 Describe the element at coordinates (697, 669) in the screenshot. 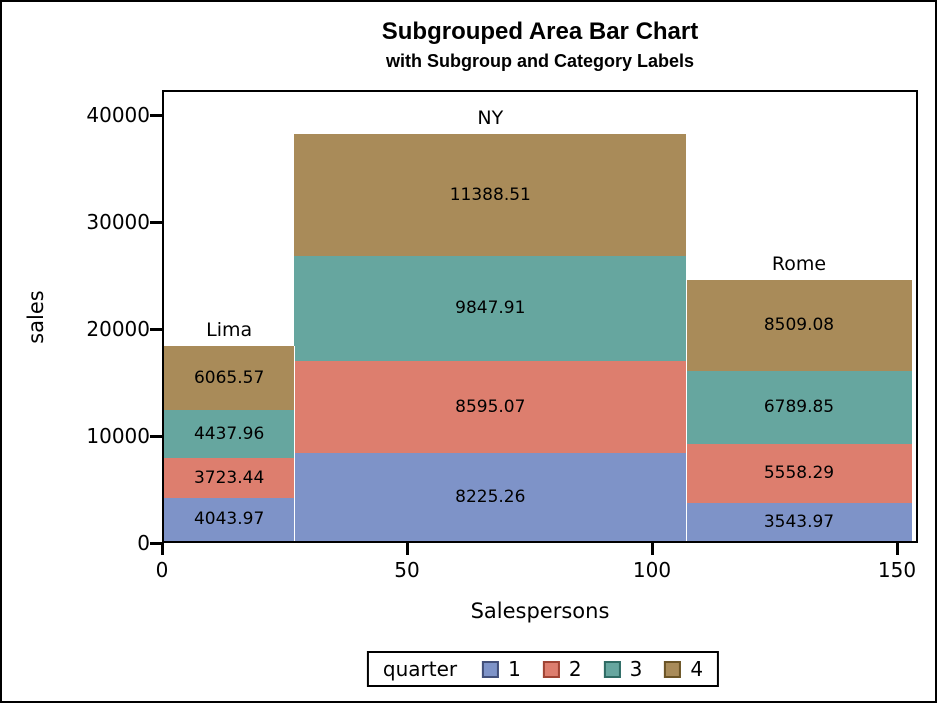

I see `legend-item-label: 4` at that location.